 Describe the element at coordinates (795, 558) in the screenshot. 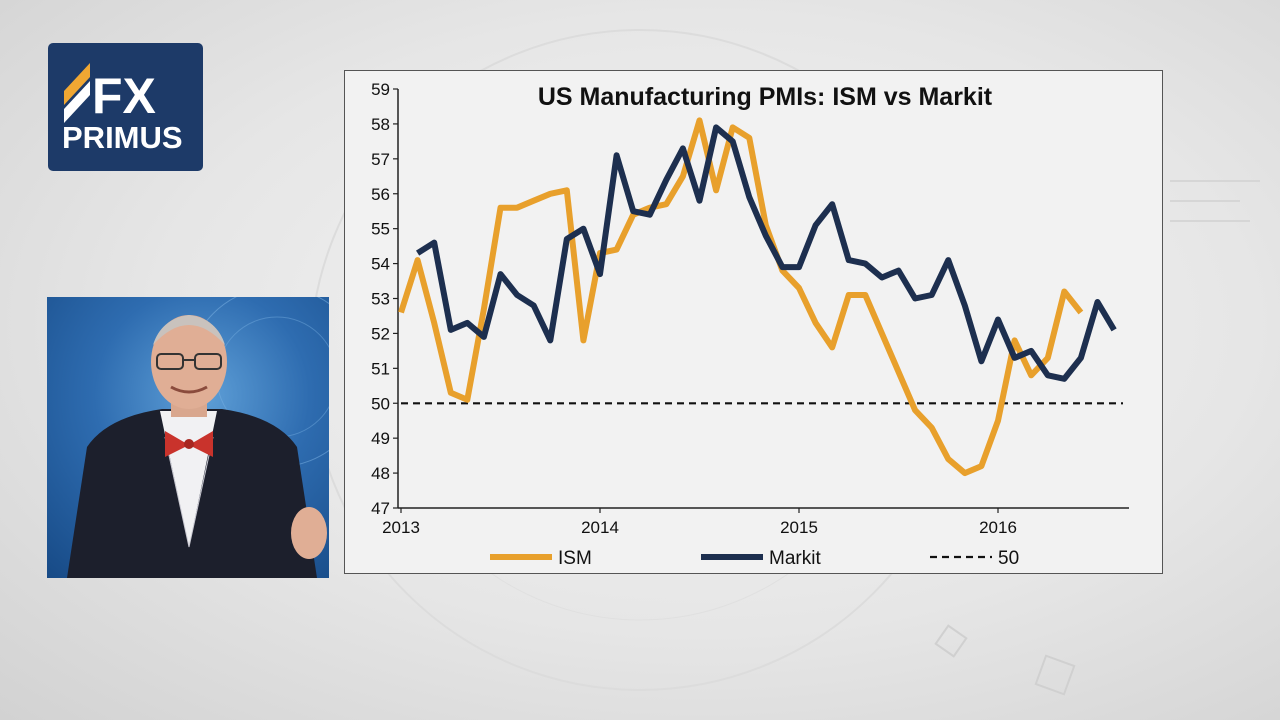

I see `legend-label-markit: Markit` at that location.